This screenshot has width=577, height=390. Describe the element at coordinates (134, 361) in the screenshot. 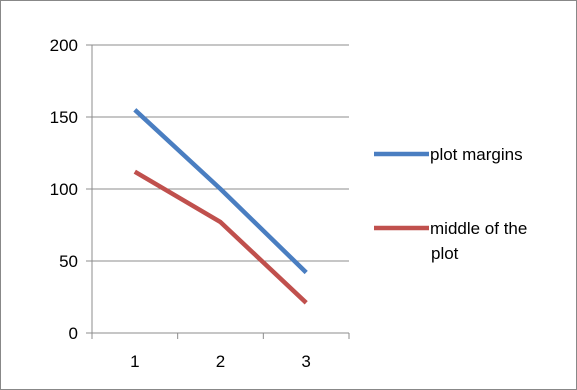

I see `x-tick-label: 1` at that location.